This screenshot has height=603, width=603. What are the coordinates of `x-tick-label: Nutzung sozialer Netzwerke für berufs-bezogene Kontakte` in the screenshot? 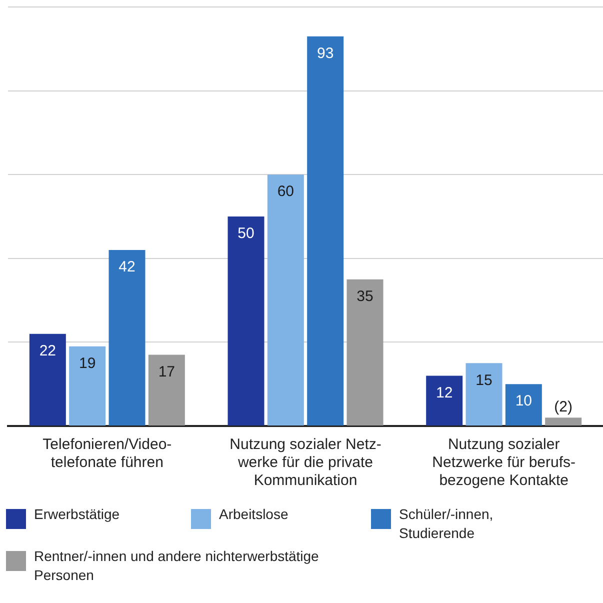 It's located at (504, 463).